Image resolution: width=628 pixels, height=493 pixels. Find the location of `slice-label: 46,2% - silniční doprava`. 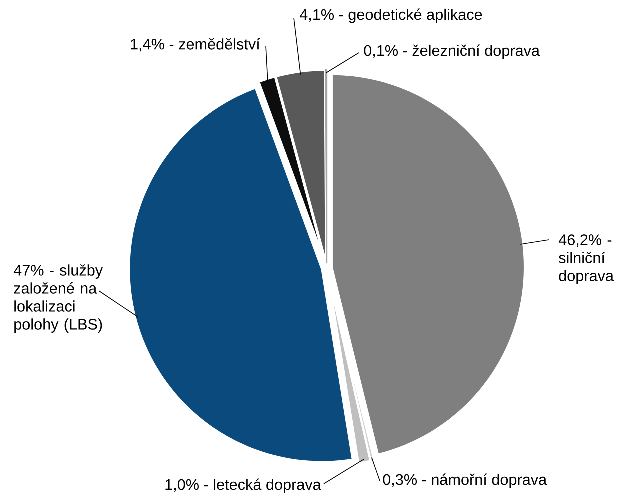

slice-label: 46,2% - silniční doprava is located at coordinates (586, 259).